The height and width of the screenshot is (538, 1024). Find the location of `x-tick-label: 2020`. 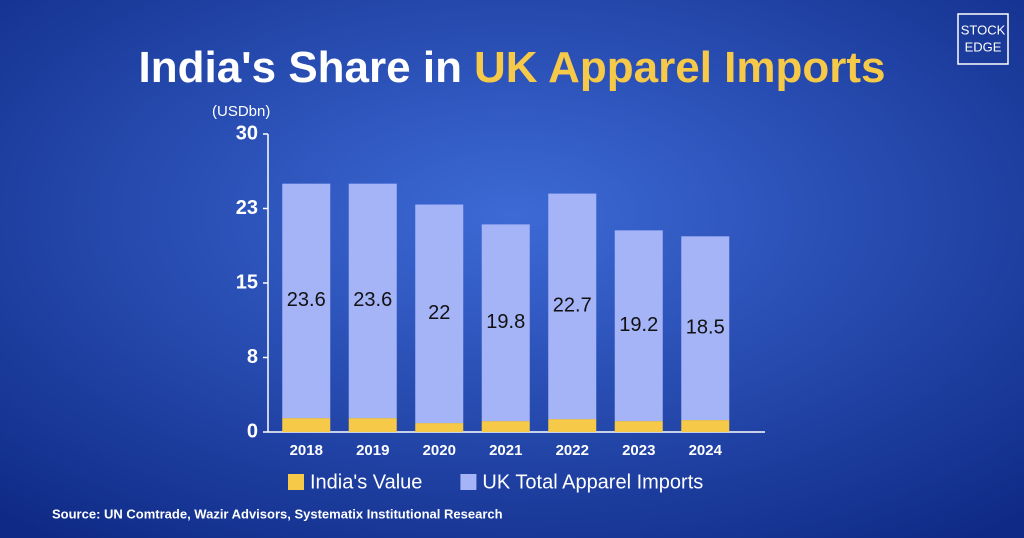

x-tick-label: 2020 is located at coordinates (439, 450).